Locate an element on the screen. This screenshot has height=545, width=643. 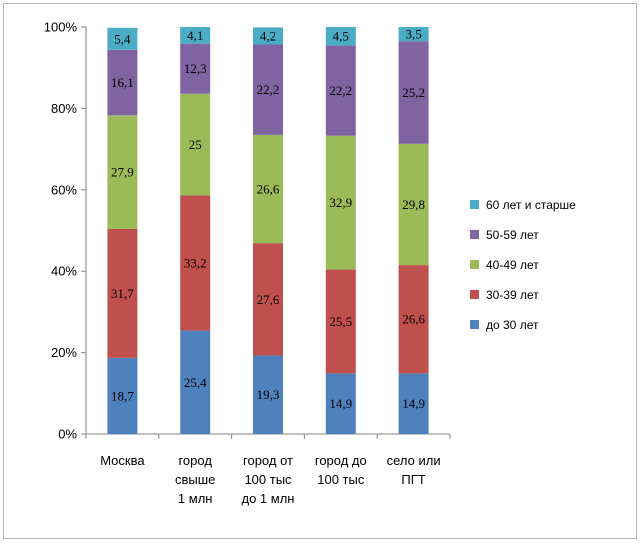
x-category-label: город до 100 тыс is located at coordinates (341, 470).